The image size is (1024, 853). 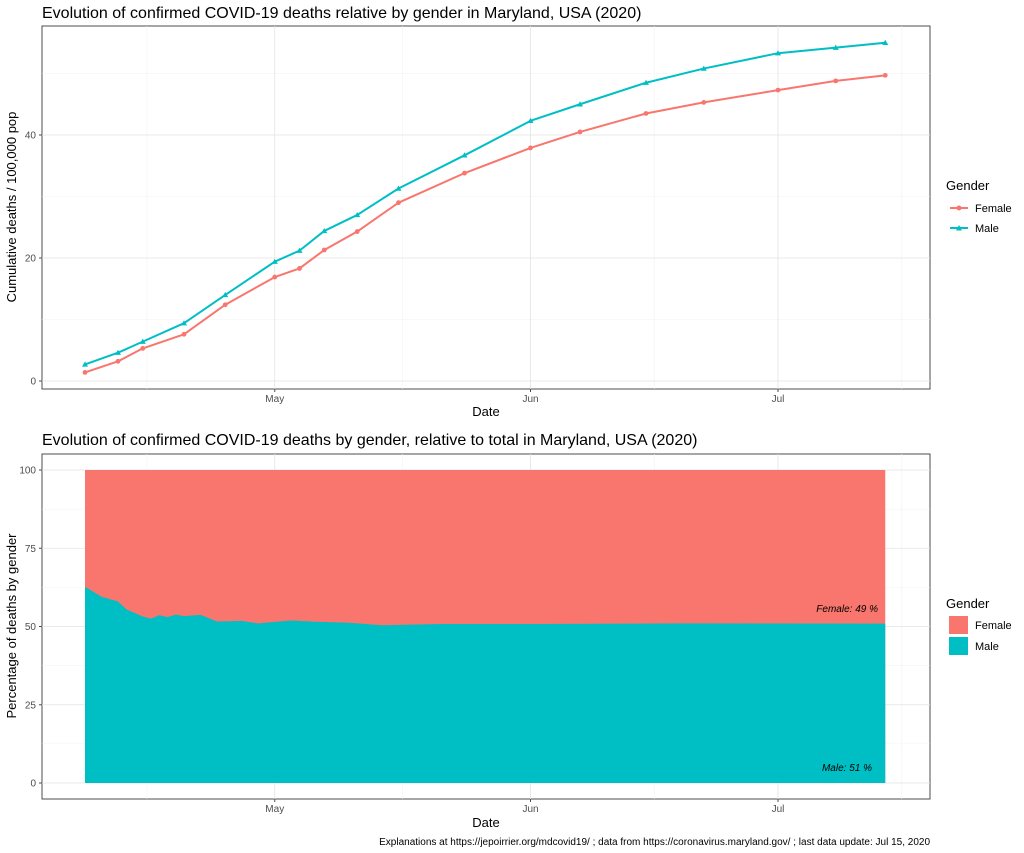 What do you see at coordinates (31, 136) in the screenshot?
I see `y-tick-label: 40` at bounding box center [31, 136].